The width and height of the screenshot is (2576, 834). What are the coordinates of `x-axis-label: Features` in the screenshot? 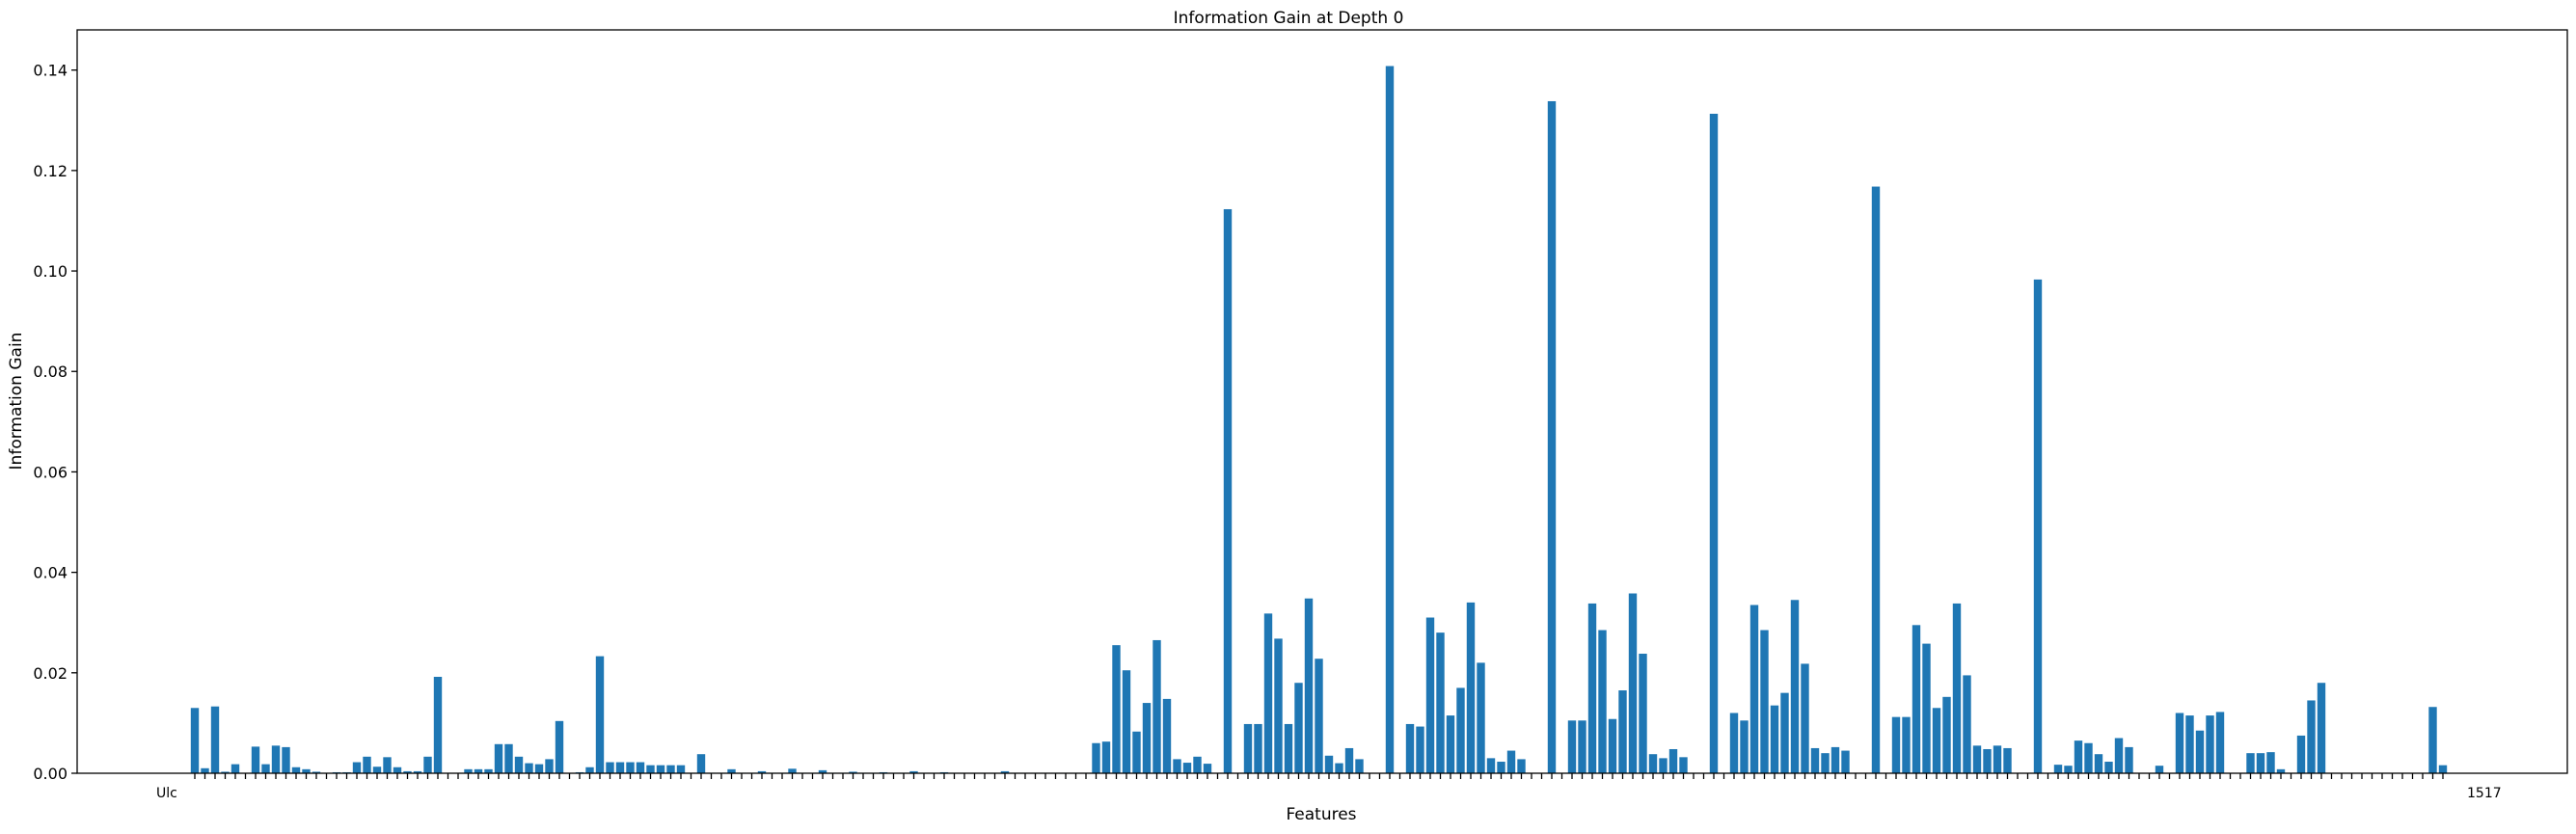 It's located at (1321, 814).